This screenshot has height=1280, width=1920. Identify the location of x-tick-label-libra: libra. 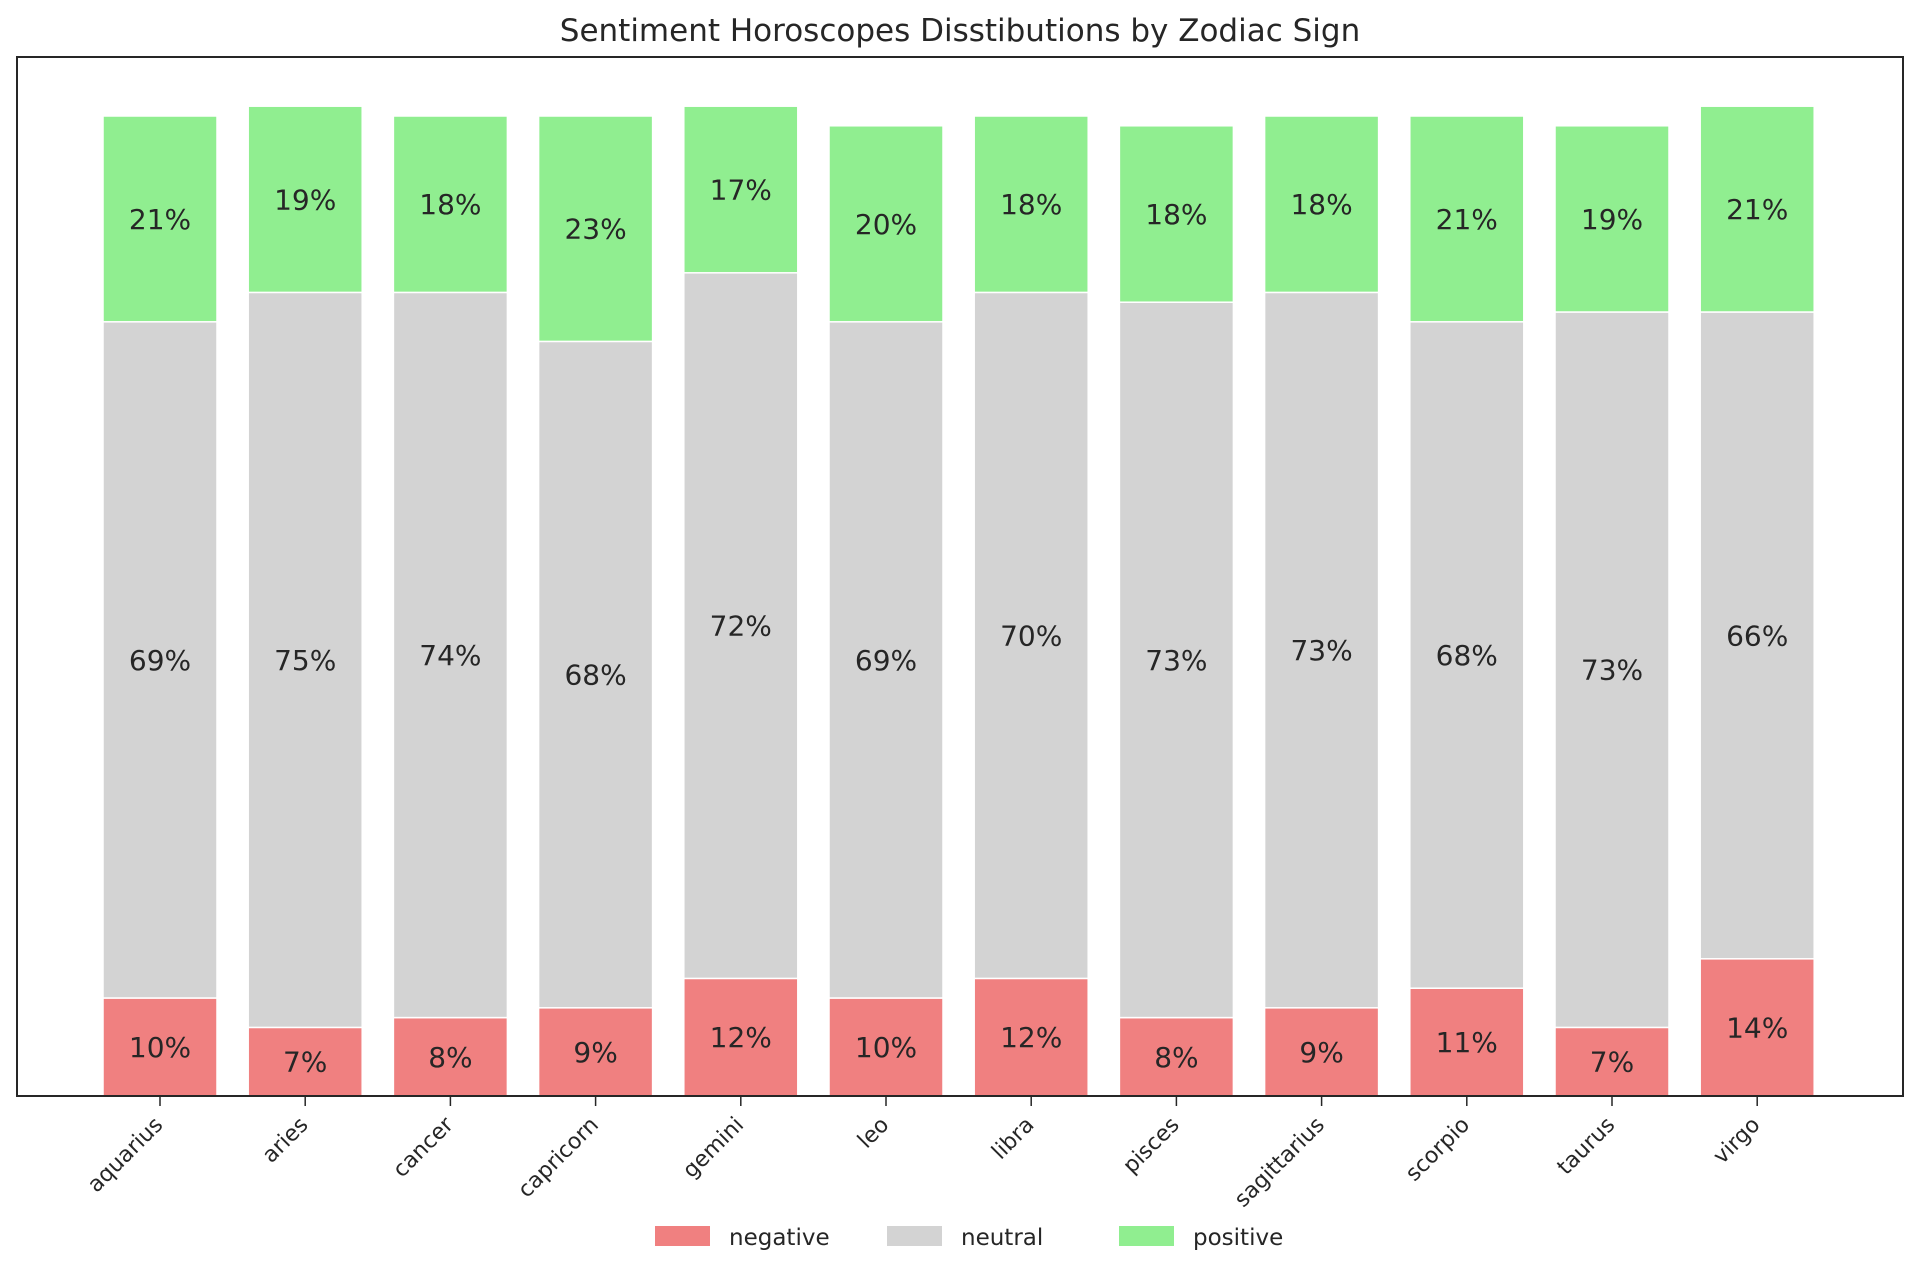
(1013, 1139).